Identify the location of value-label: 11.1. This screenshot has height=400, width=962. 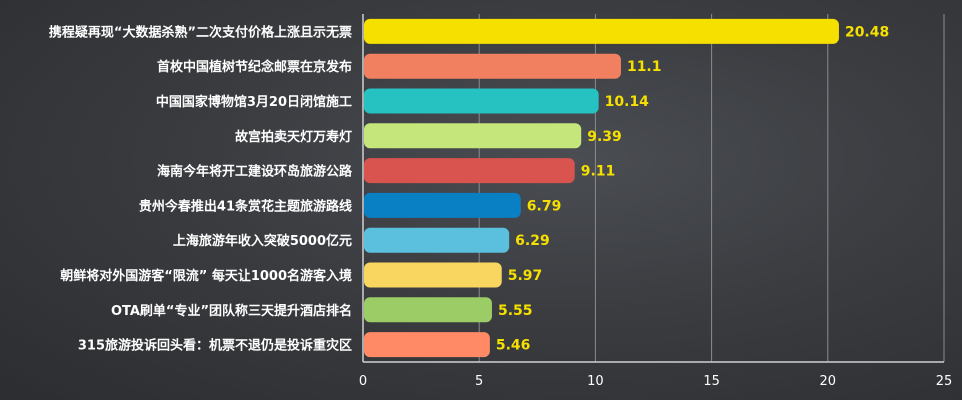
(644, 67).